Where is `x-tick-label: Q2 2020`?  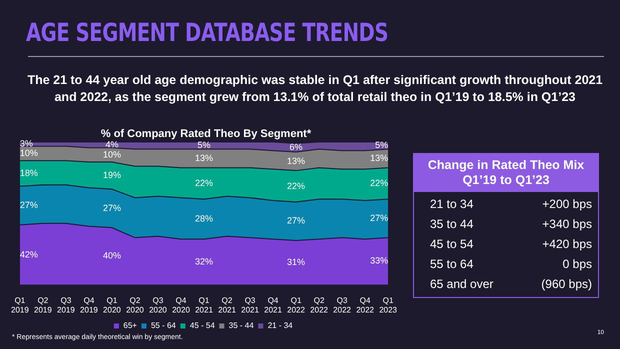 x-tick-label: Q2 2020 is located at coordinates (135, 305).